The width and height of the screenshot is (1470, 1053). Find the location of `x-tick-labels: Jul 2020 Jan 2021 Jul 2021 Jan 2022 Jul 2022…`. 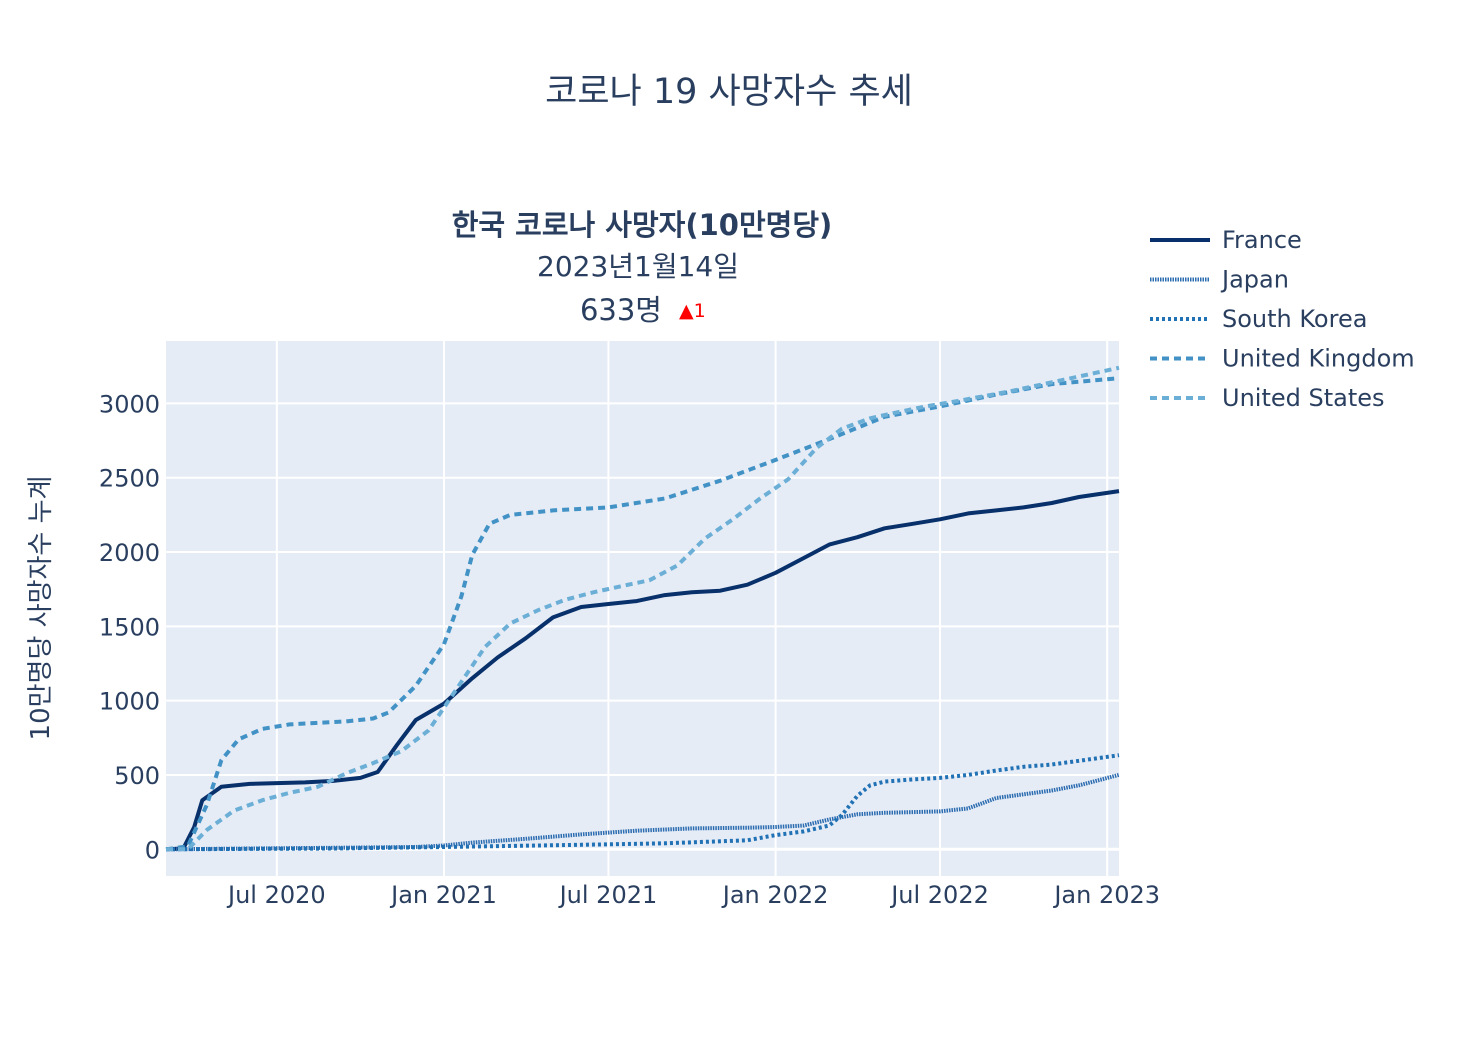

x-tick-labels: Jul 2020 Jan 2021 Jul 2021 Jan 2022 Jul 2022… is located at coordinates (693, 895).